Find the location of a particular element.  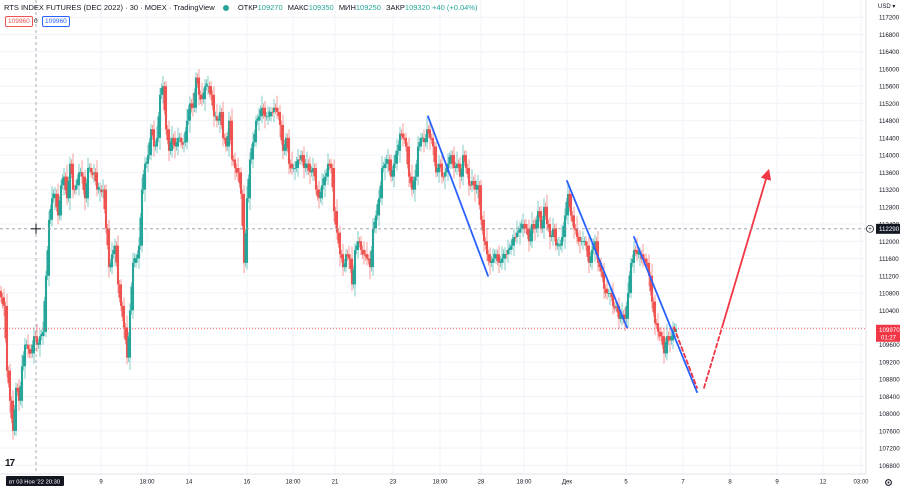

price-tick-label: 107600 is located at coordinates (889, 431).